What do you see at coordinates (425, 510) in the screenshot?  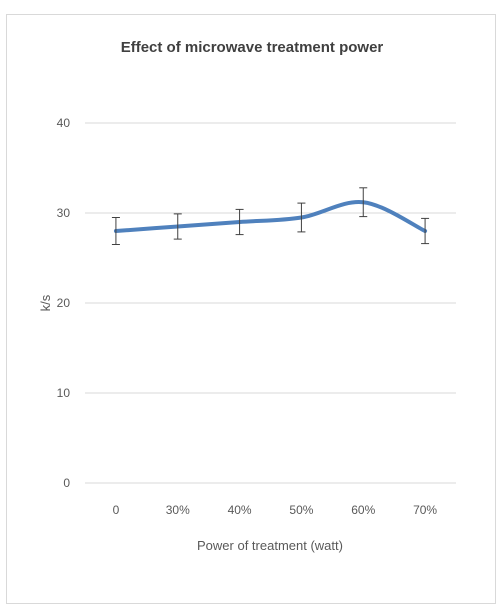 I see `x-tick-5: 70%` at bounding box center [425, 510].